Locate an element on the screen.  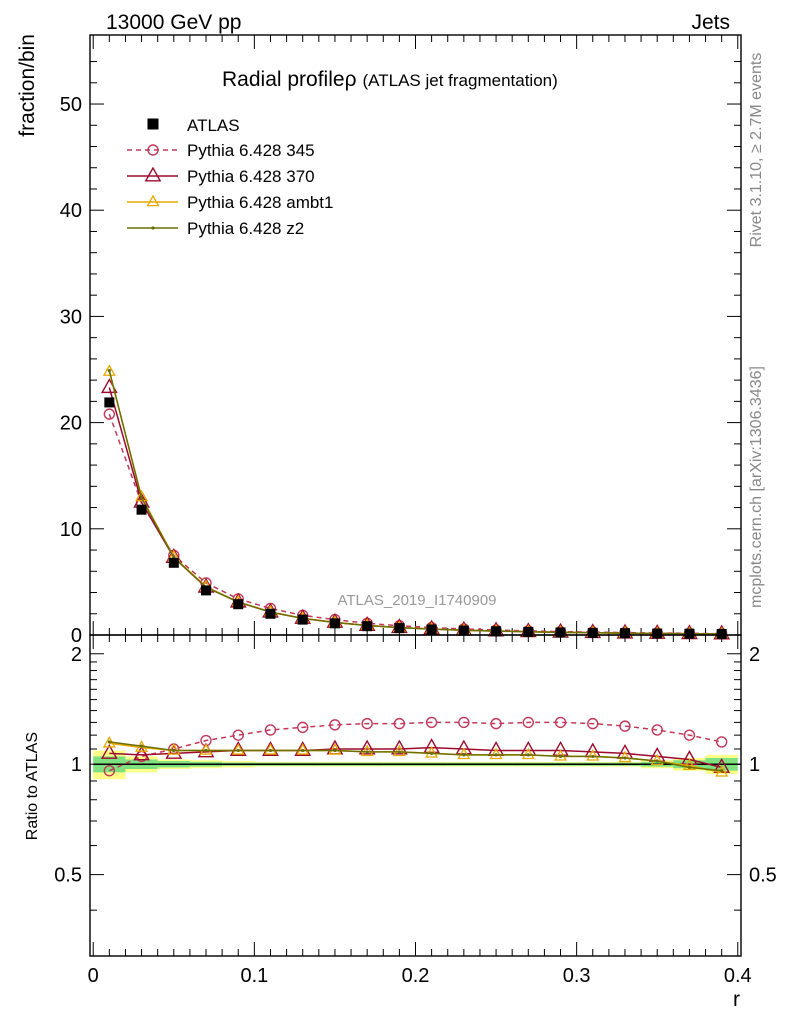
ratio-tick-label: 1 is located at coordinates (76, 765).